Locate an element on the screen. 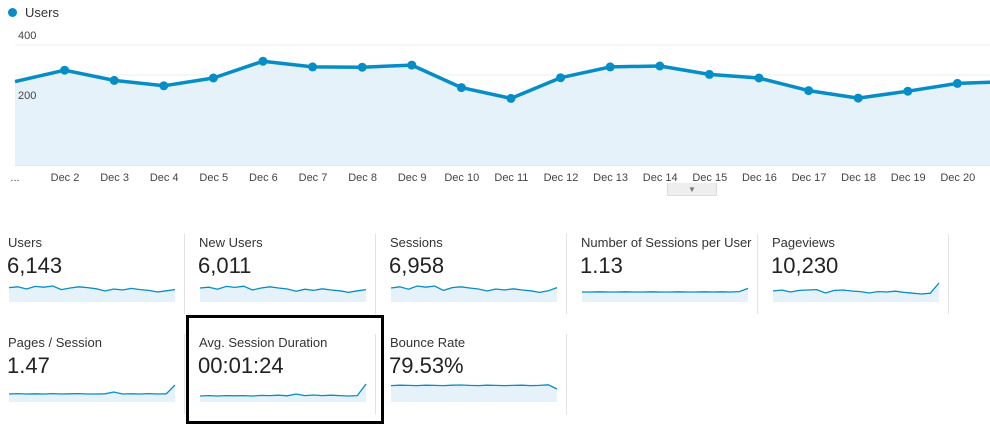  metric-tile: New Users 6,011 is located at coordinates (283, 274).